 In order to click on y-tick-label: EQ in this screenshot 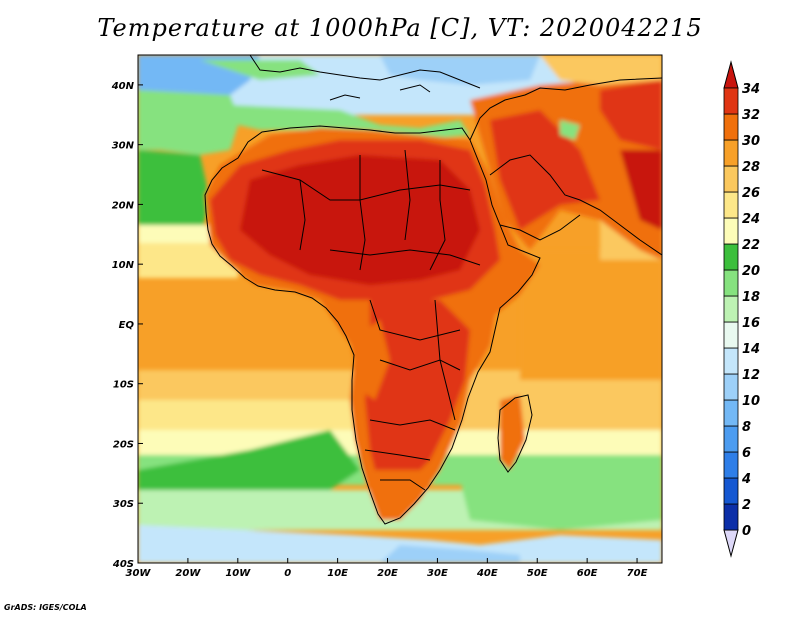, I will do `click(127, 325)`.